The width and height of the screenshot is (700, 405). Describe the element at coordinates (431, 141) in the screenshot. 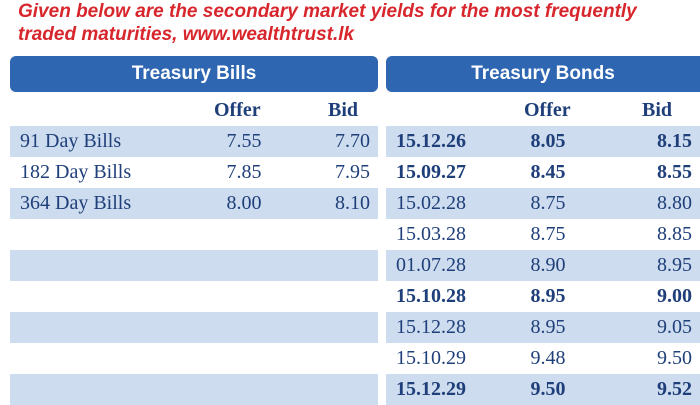

I see `bond-maturity: 15.12.26` at that location.